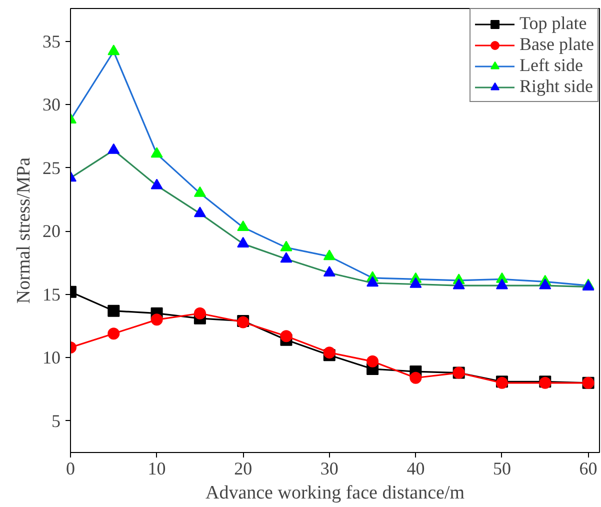 This screenshot has height=507, width=601. What do you see at coordinates (329, 468) in the screenshot?
I see `x-tick-label: 30` at bounding box center [329, 468].